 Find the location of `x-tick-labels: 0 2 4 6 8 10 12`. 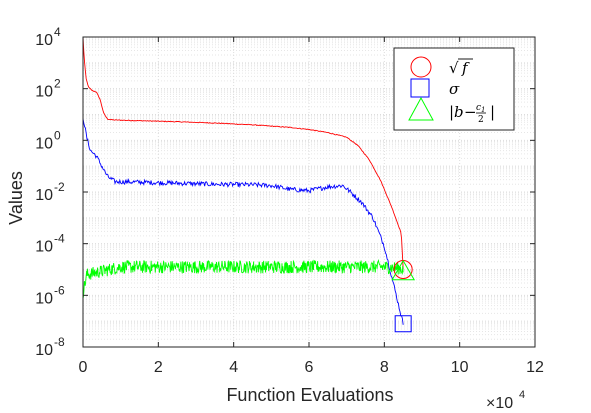

x-tick-labels: 0 2 4 6 8 10 12 is located at coordinates (311, 367).